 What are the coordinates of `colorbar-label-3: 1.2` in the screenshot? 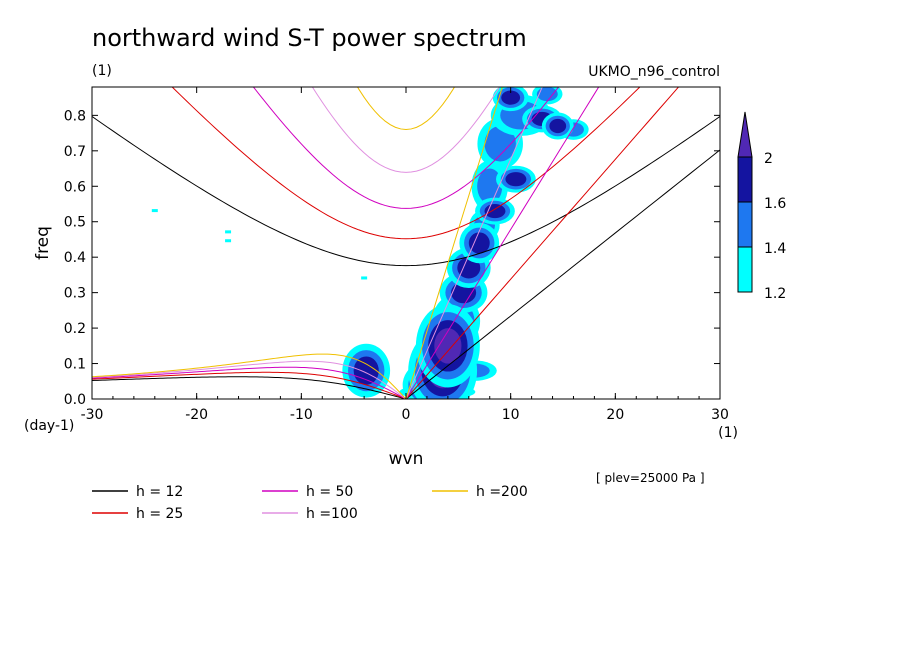 It's located at (775, 294).